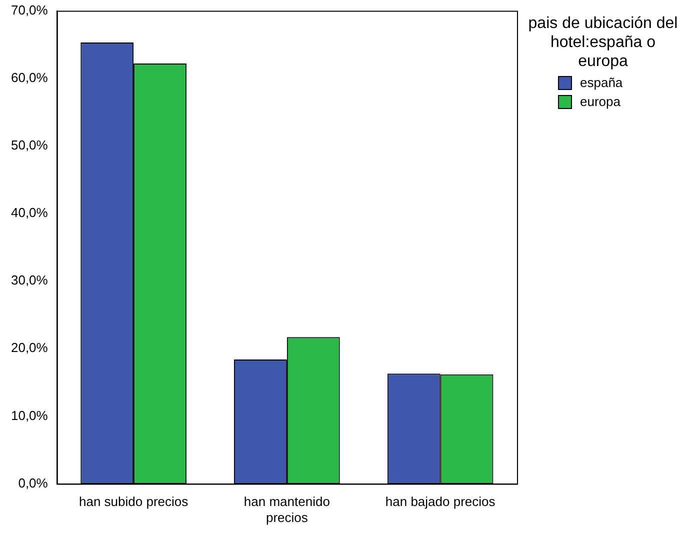  I want to click on y-tick-label: 50,0%, so click(29, 145).